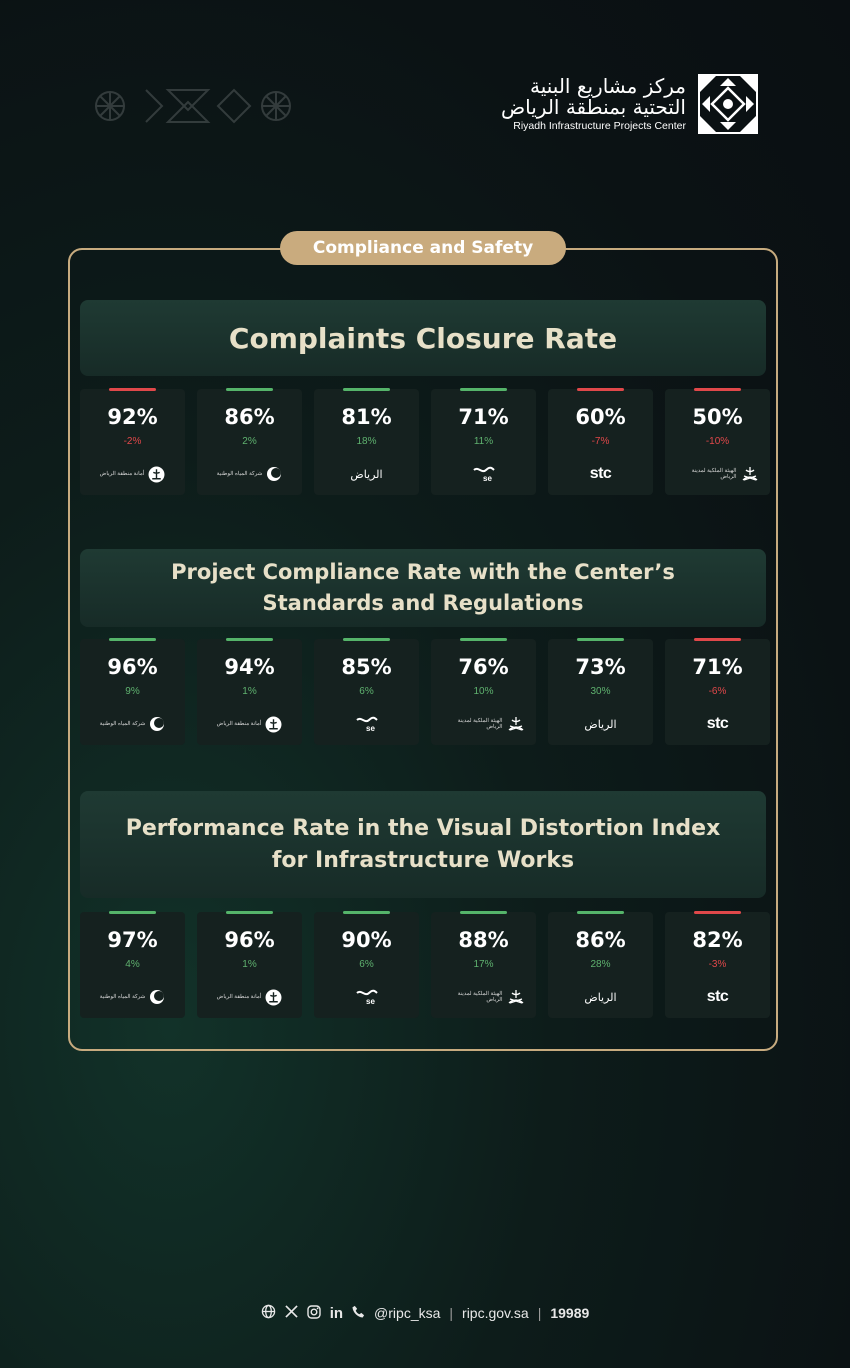  I want to click on metric-card: 86% 28% الرياض, so click(600, 964).